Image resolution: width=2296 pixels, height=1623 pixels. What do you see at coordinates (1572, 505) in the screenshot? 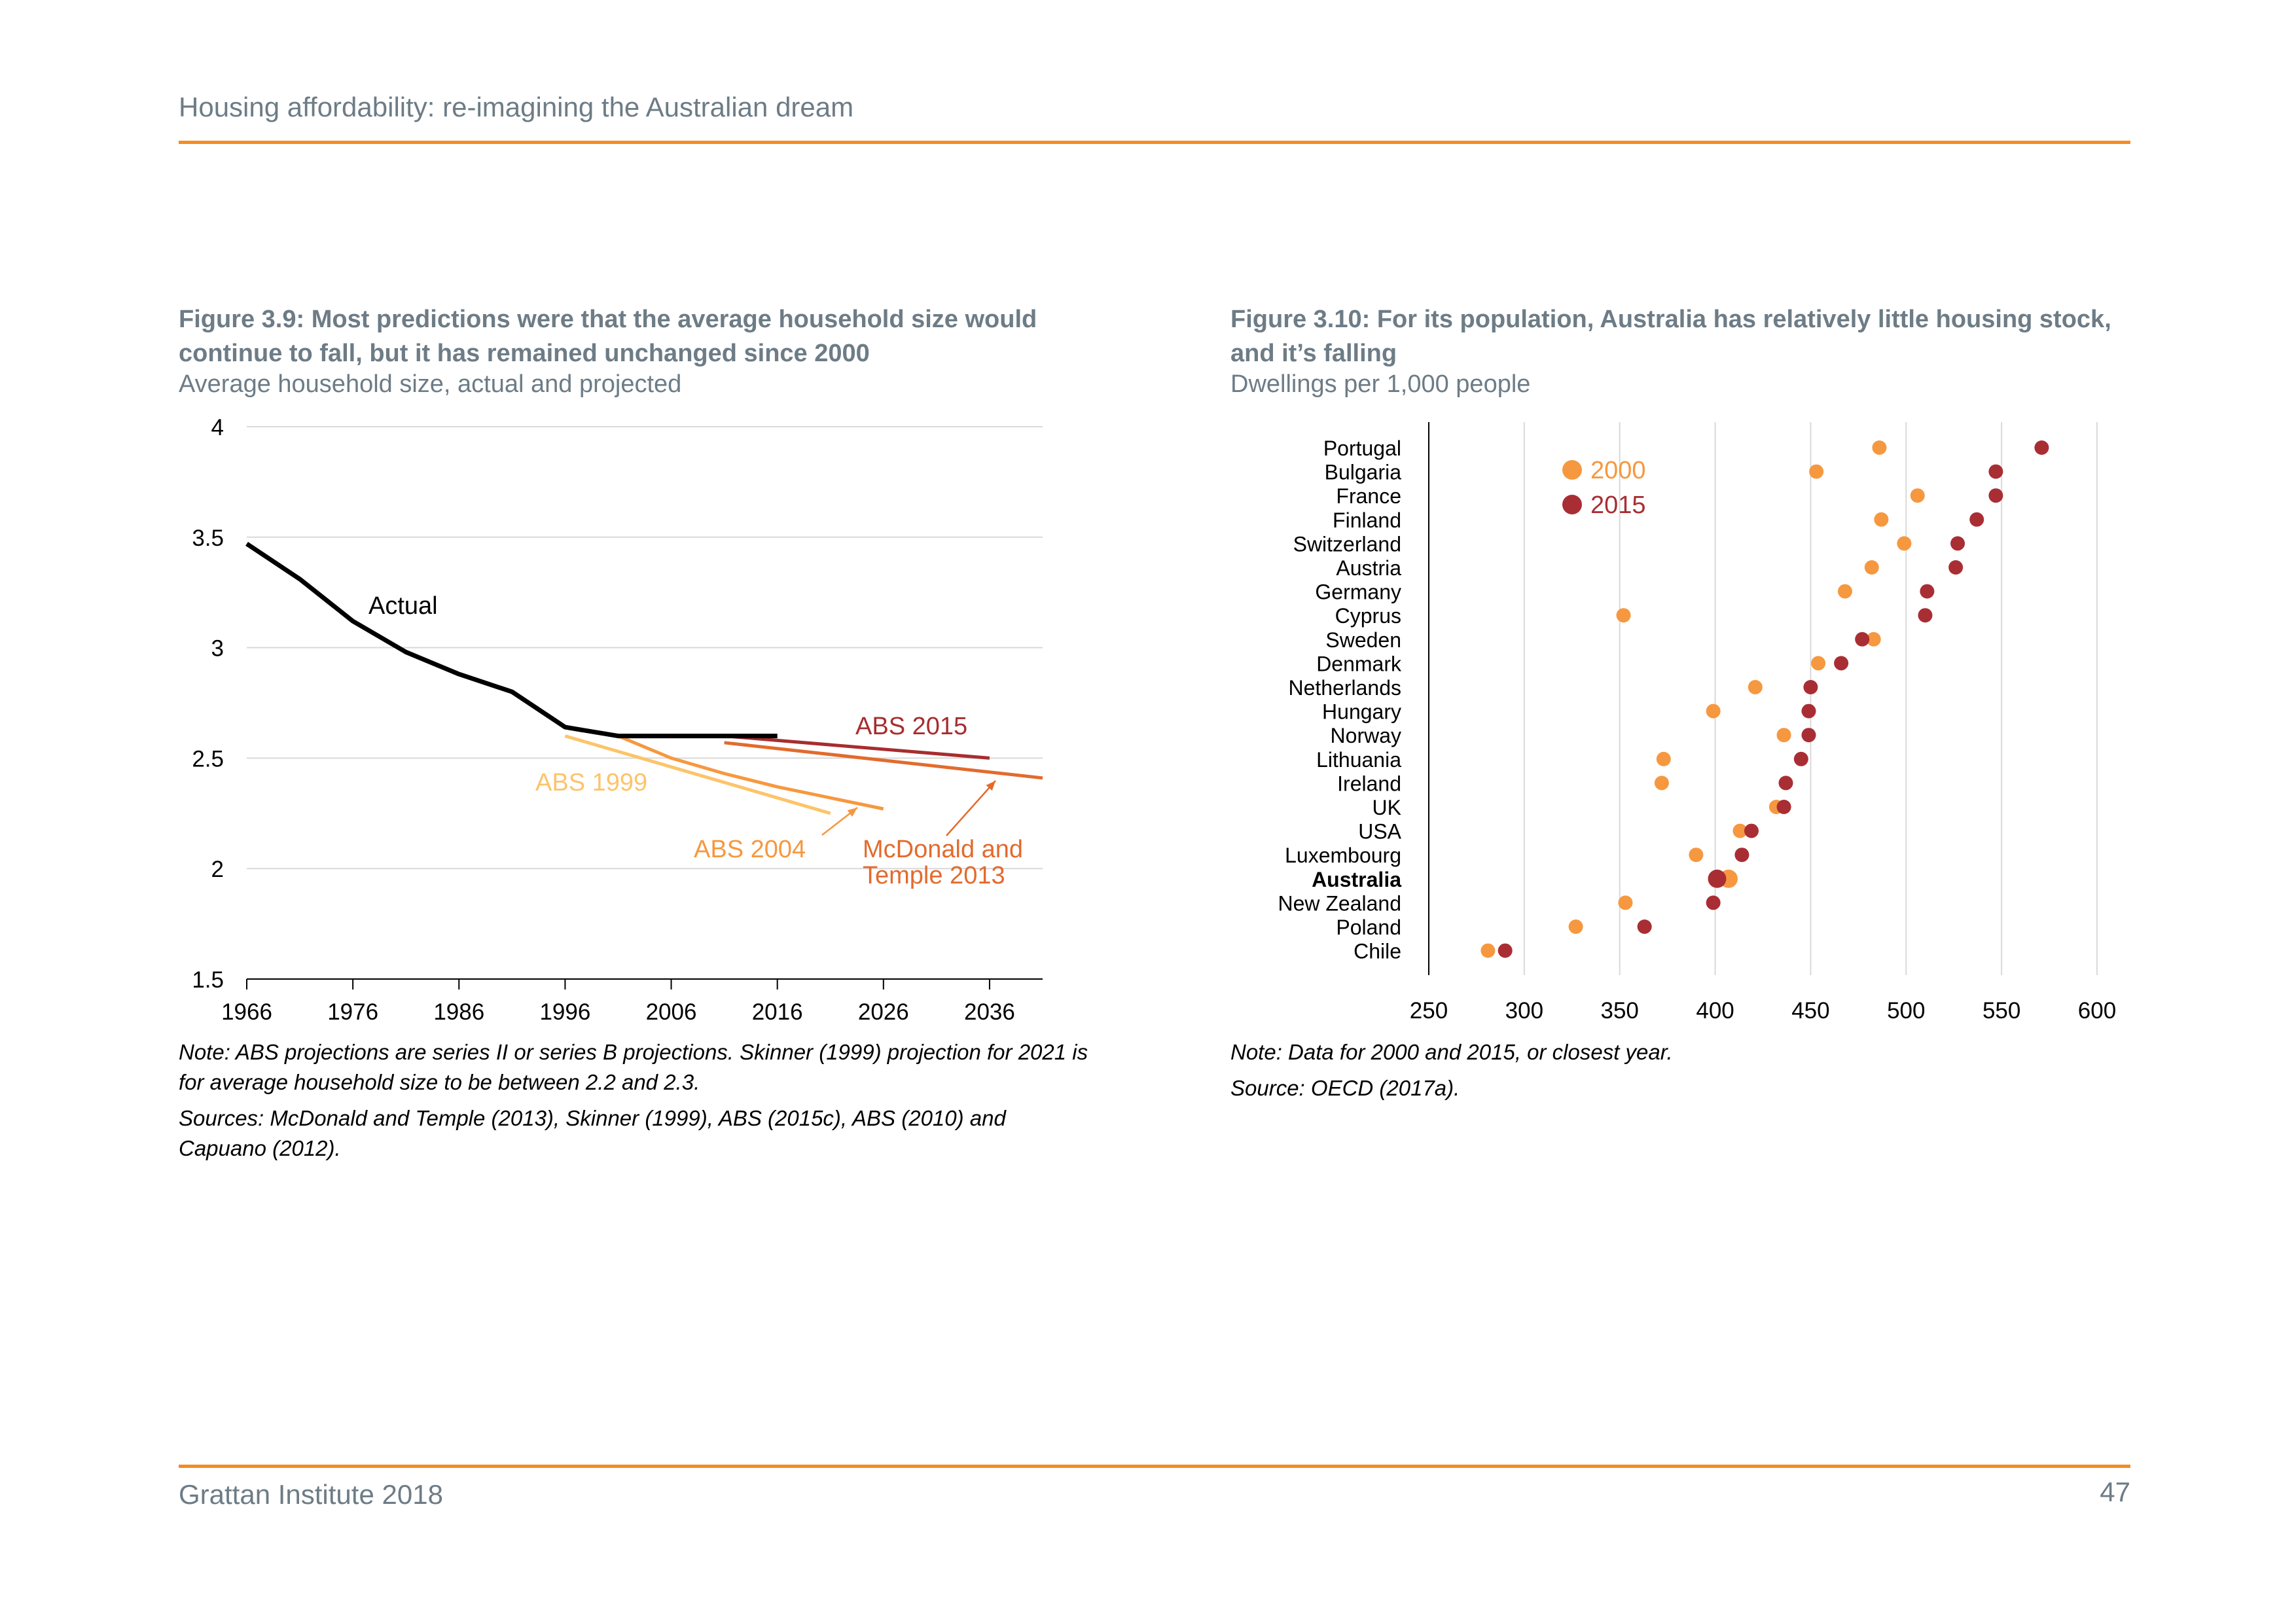
I see `legend-marker-2015` at bounding box center [1572, 505].